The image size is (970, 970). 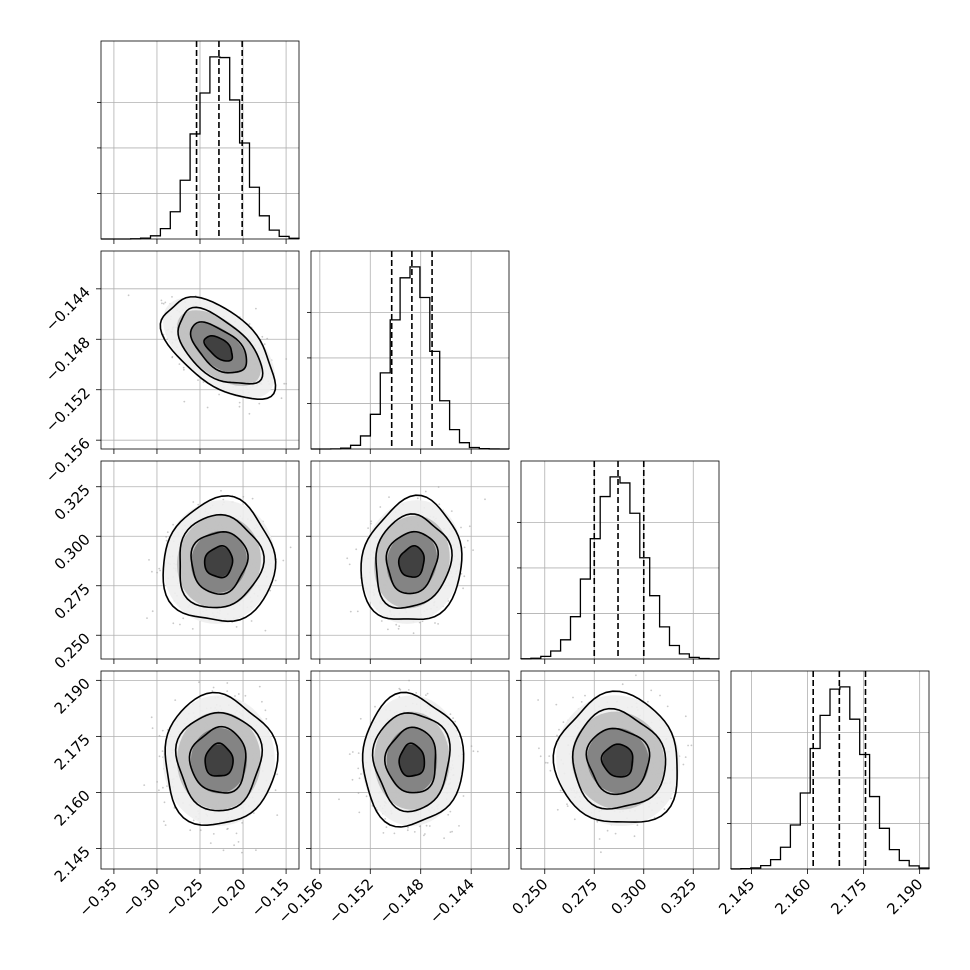 I want to click on panel-3-1: −0.156−0.152−0.148−0.144, so click(x=392, y=798).